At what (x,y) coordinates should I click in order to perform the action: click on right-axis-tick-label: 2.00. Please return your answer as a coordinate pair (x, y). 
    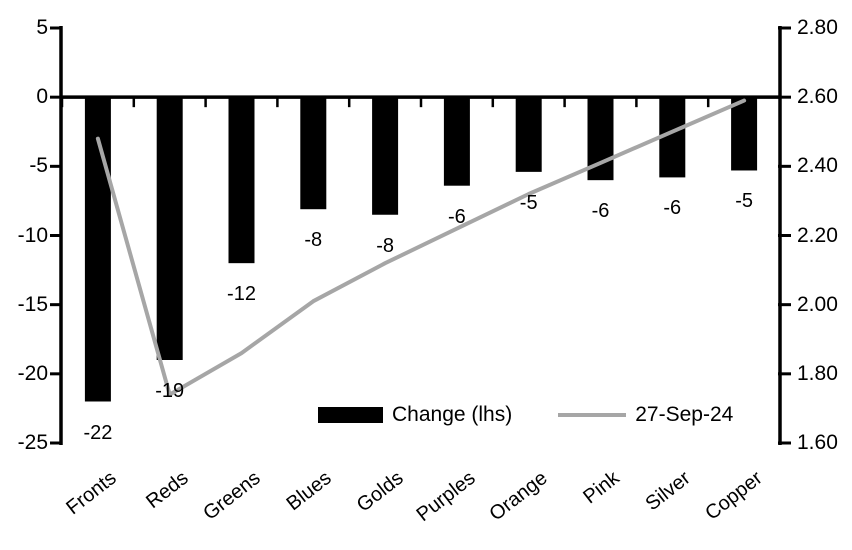
    Looking at the image, I should click on (817, 304).